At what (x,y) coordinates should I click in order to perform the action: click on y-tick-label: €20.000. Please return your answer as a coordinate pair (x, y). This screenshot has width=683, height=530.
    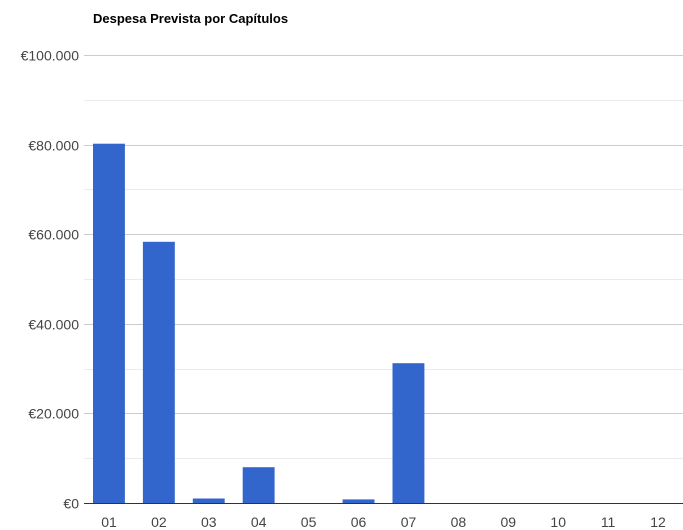
    Looking at the image, I should click on (53, 414).